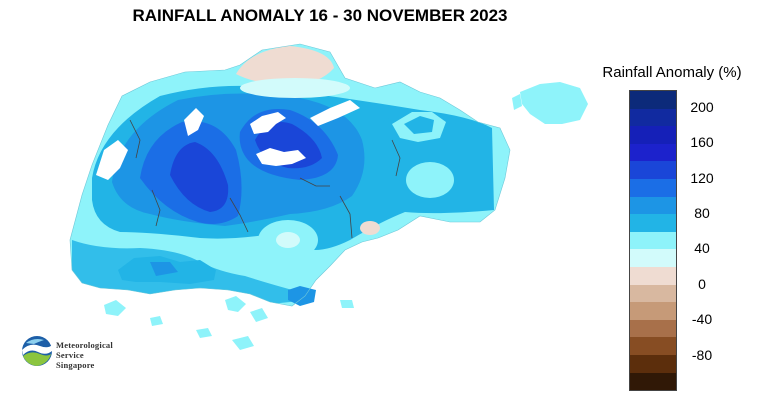 The height and width of the screenshot is (408, 760). What do you see at coordinates (702, 212) in the screenshot?
I see `legend-tick-label: 80` at bounding box center [702, 212].